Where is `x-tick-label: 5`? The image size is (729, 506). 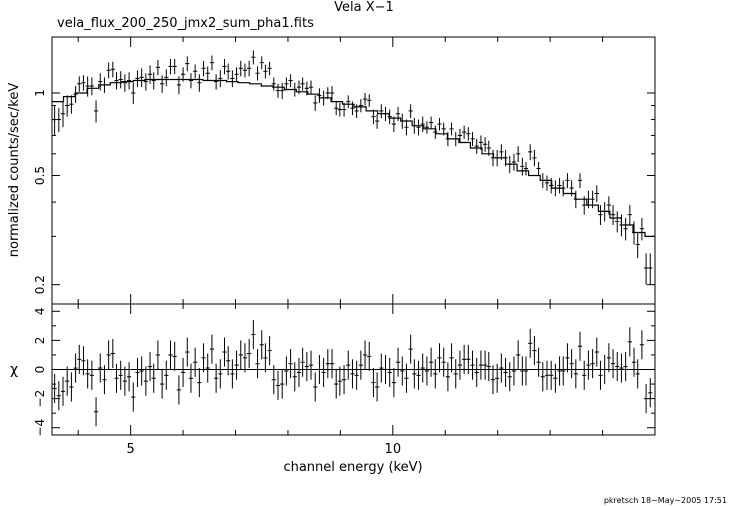 x-tick-label: 5 is located at coordinates (131, 449).